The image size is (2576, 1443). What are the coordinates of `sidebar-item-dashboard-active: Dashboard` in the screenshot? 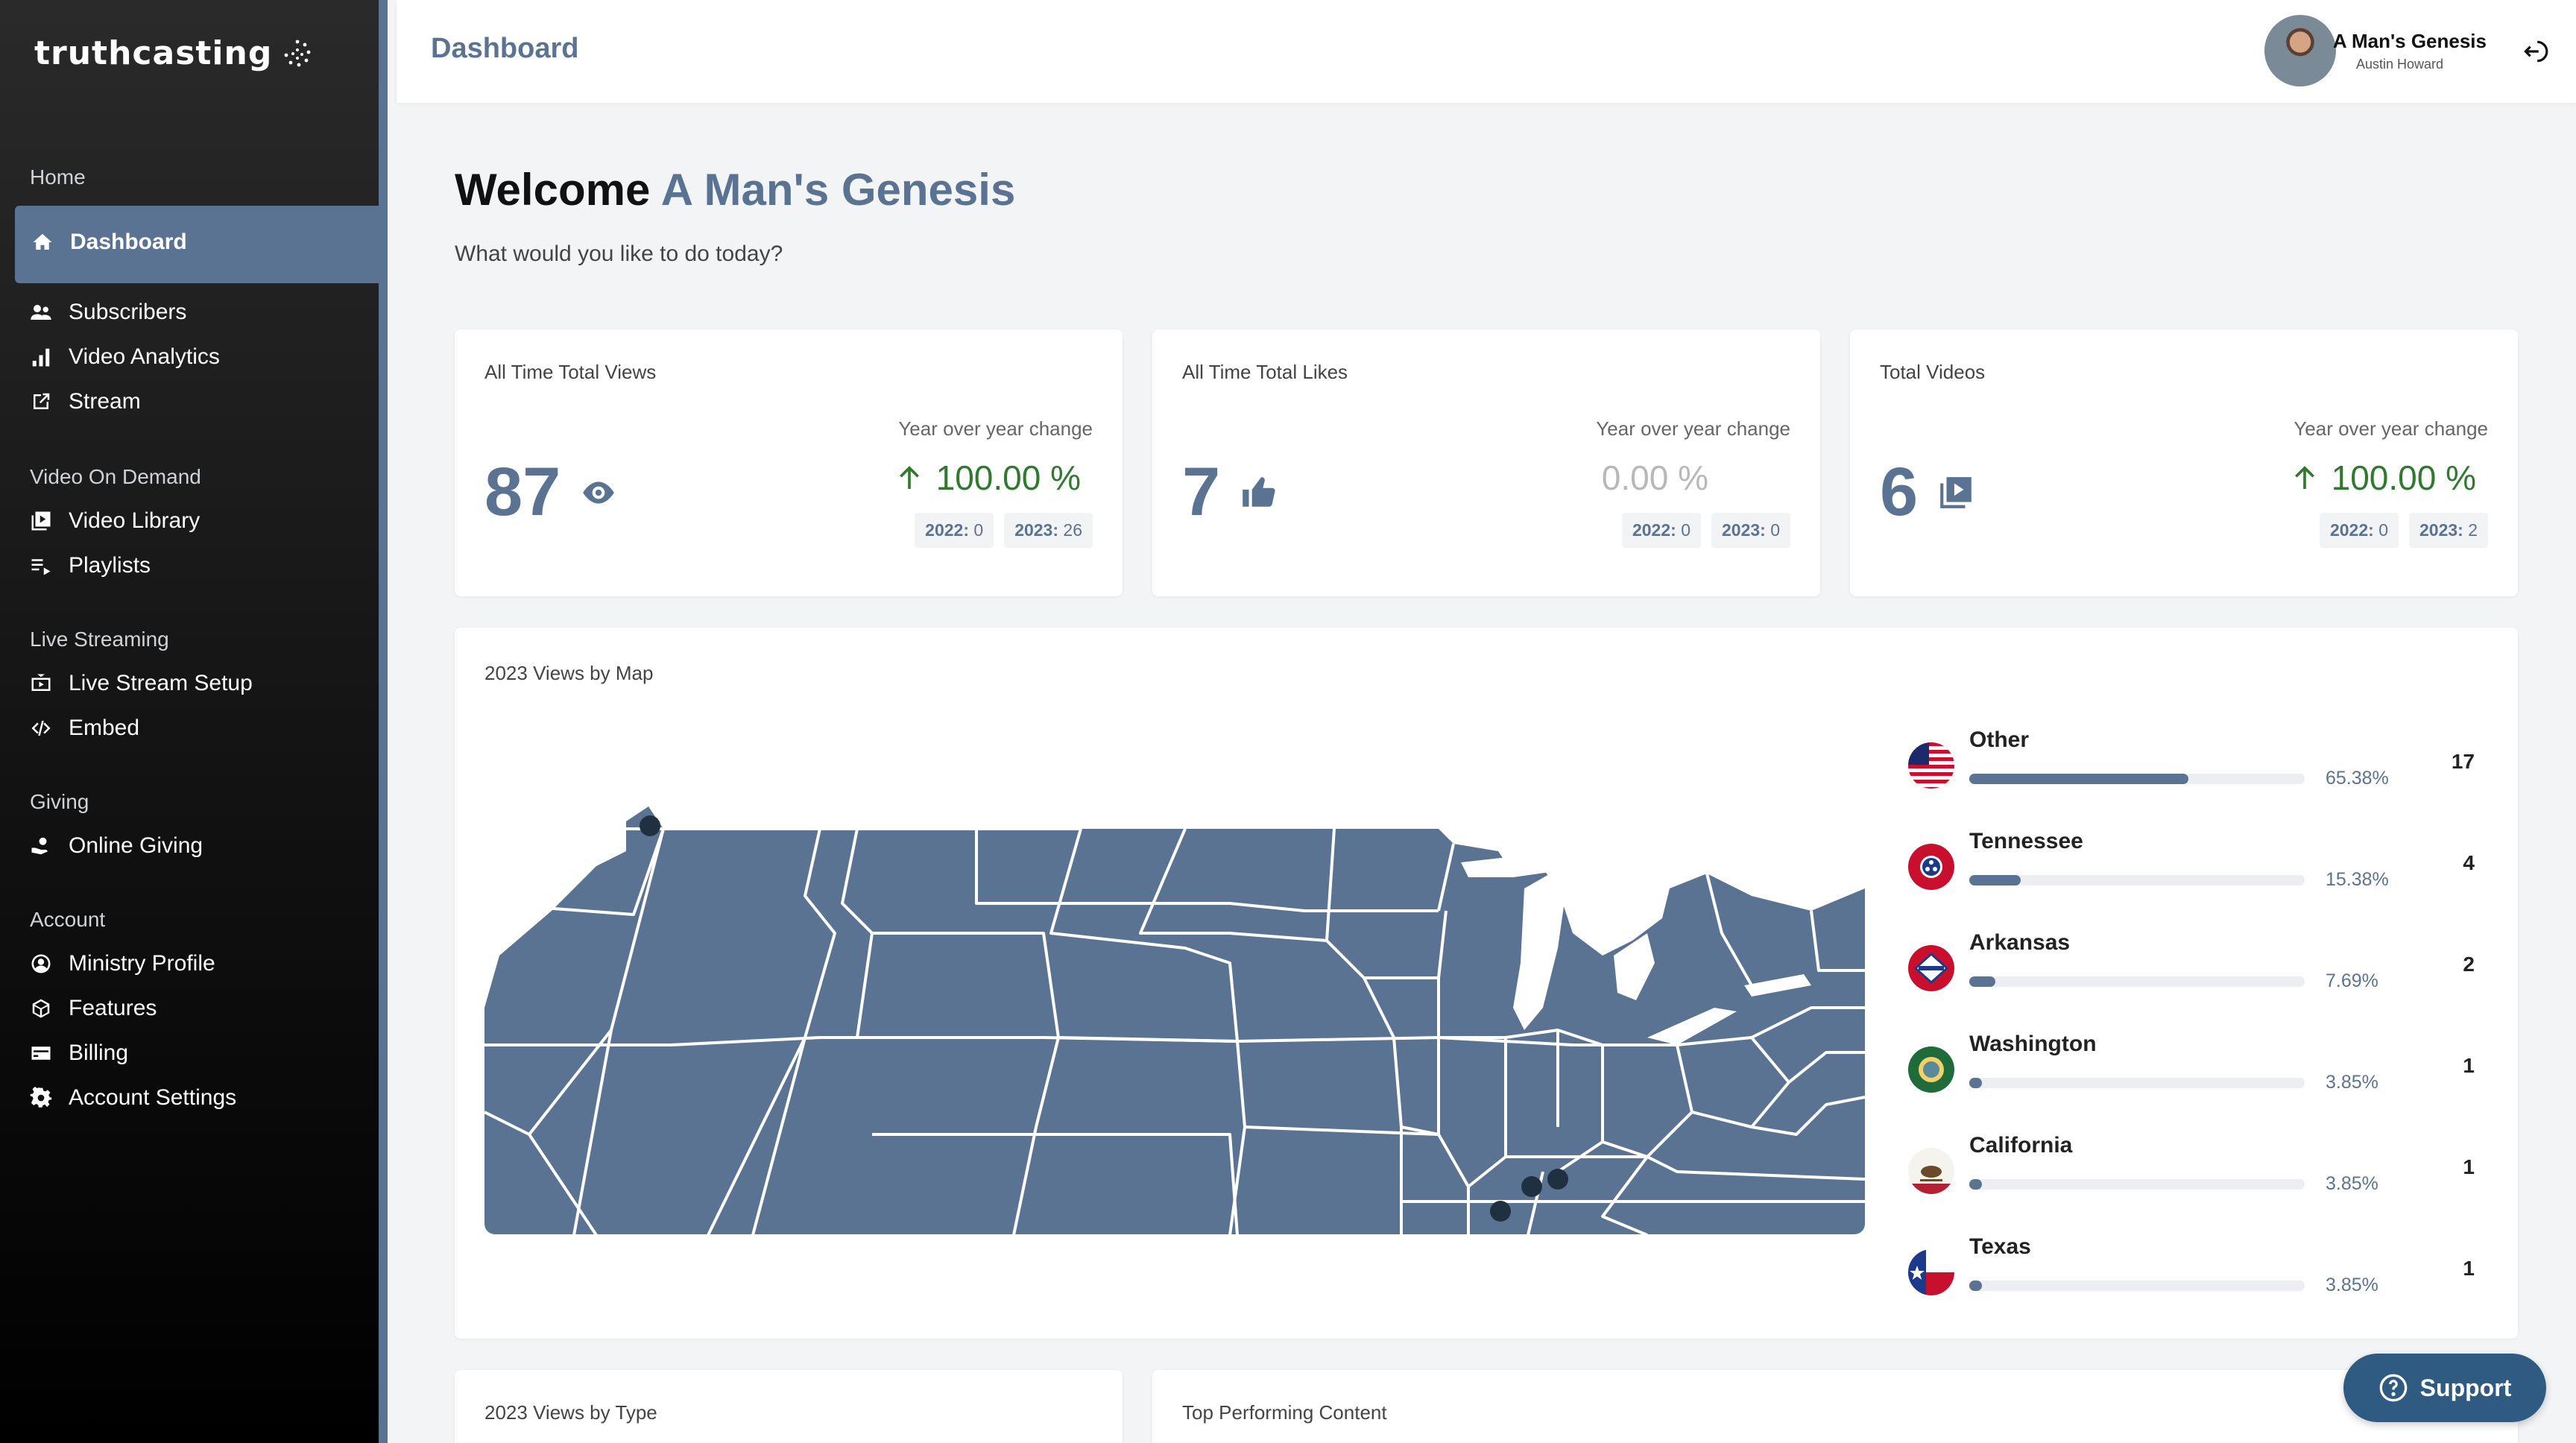 It's located at (201, 244).